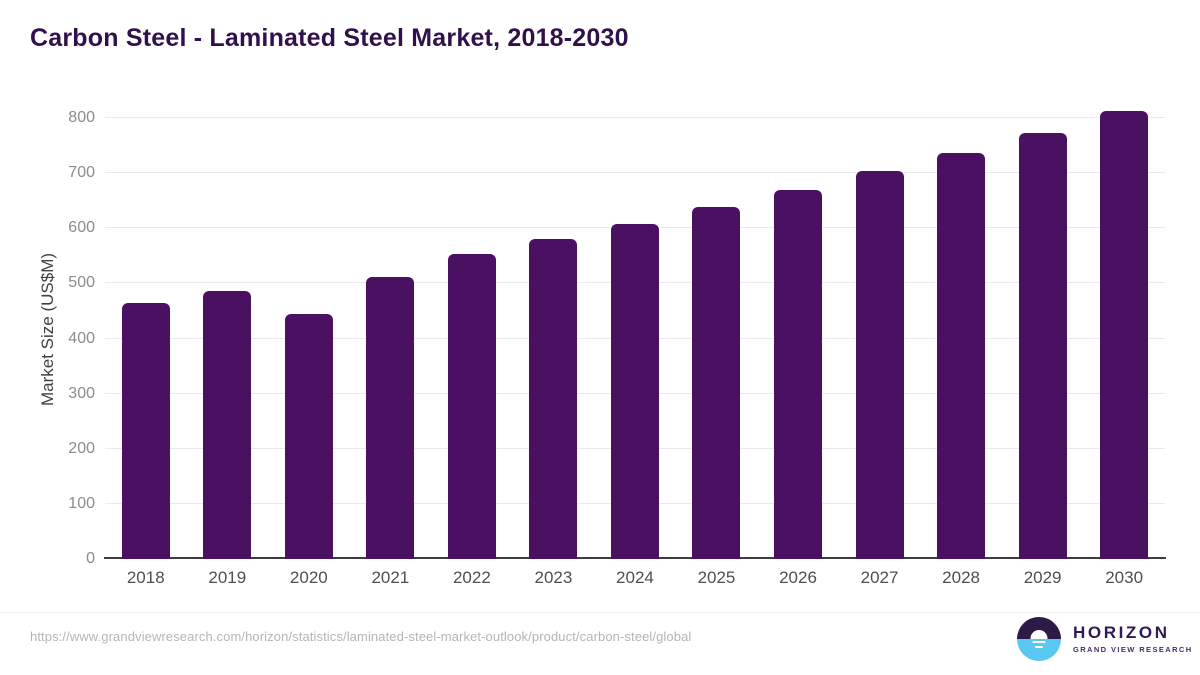 This screenshot has width=1200, height=675. I want to click on x-tick-2028: 2028, so click(961, 577).